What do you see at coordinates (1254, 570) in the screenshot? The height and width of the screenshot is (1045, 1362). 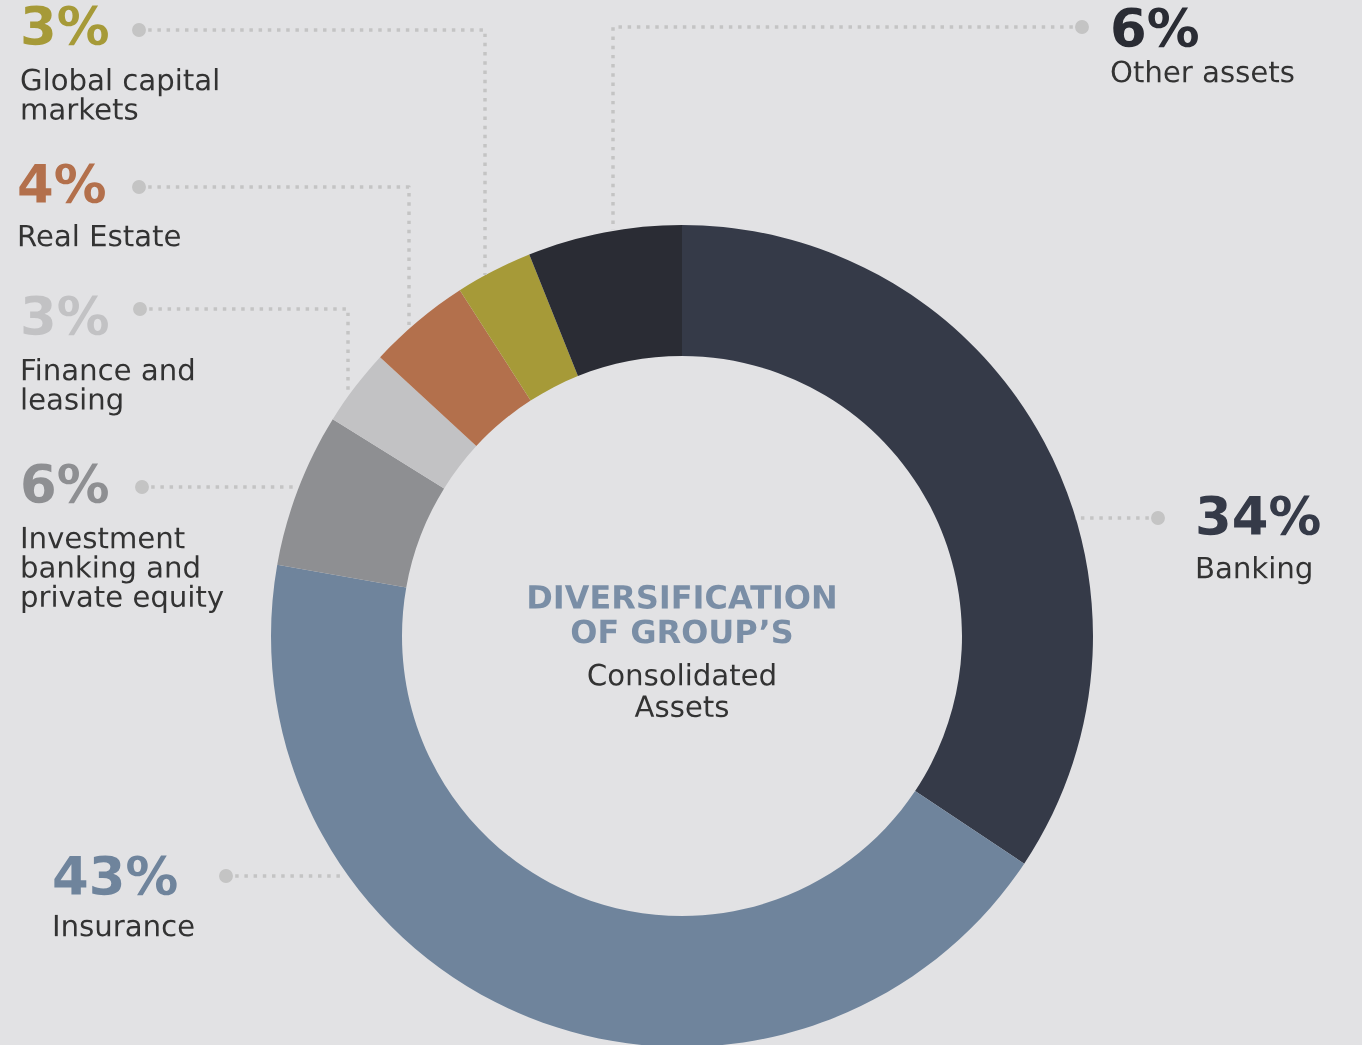 I see `slice-label: Banking` at bounding box center [1254, 570].